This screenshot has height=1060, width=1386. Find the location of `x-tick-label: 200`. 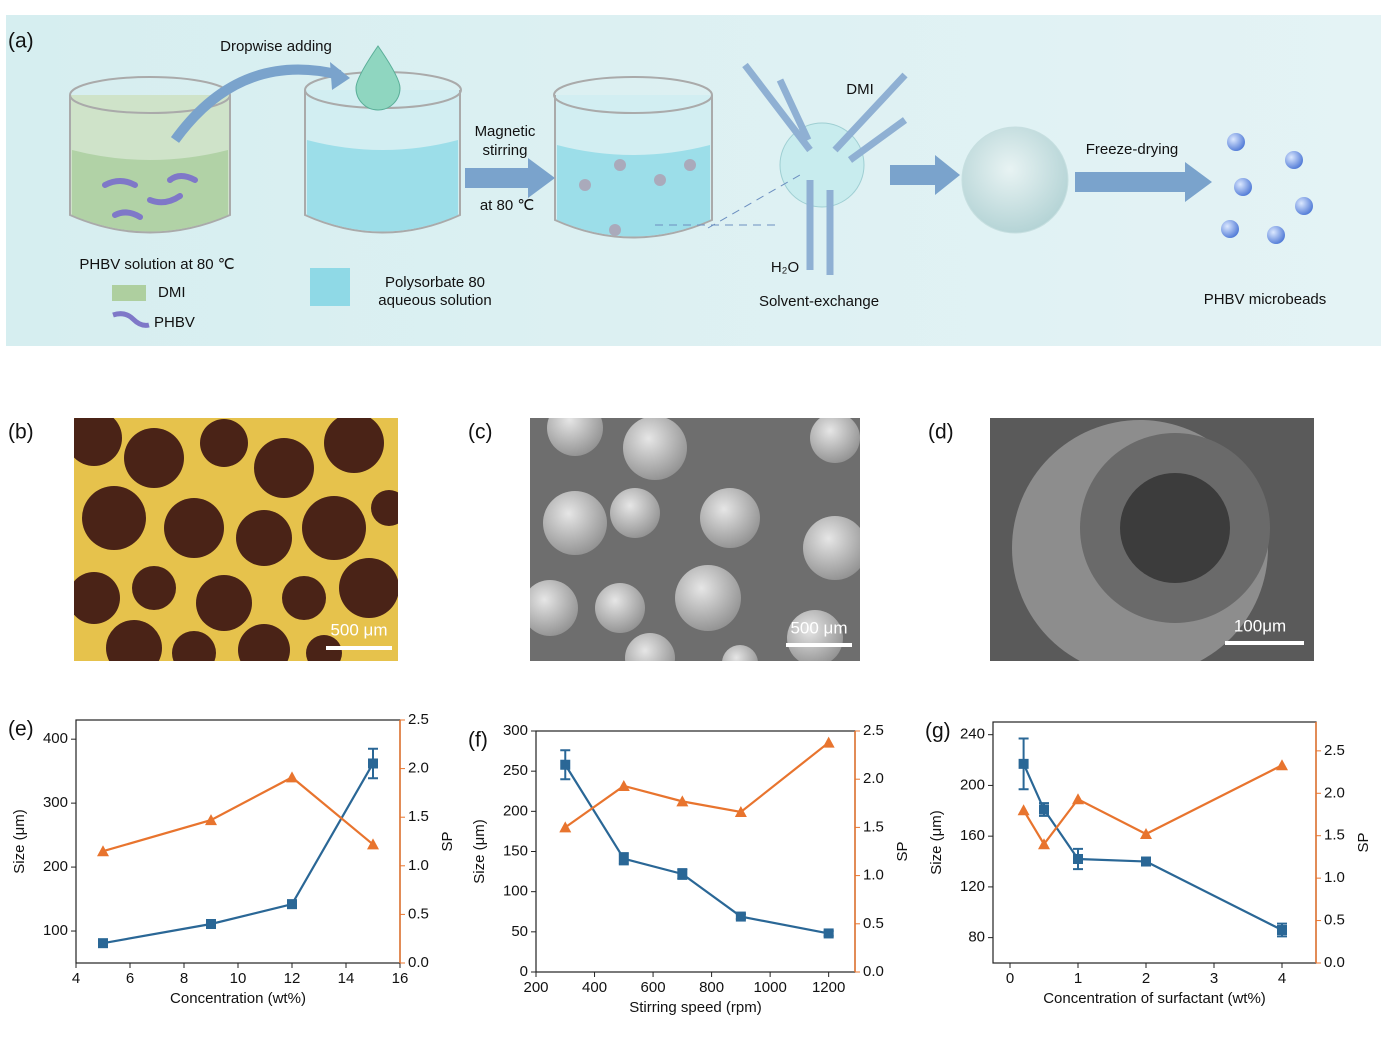

x-tick-label: 200 is located at coordinates (535, 987).